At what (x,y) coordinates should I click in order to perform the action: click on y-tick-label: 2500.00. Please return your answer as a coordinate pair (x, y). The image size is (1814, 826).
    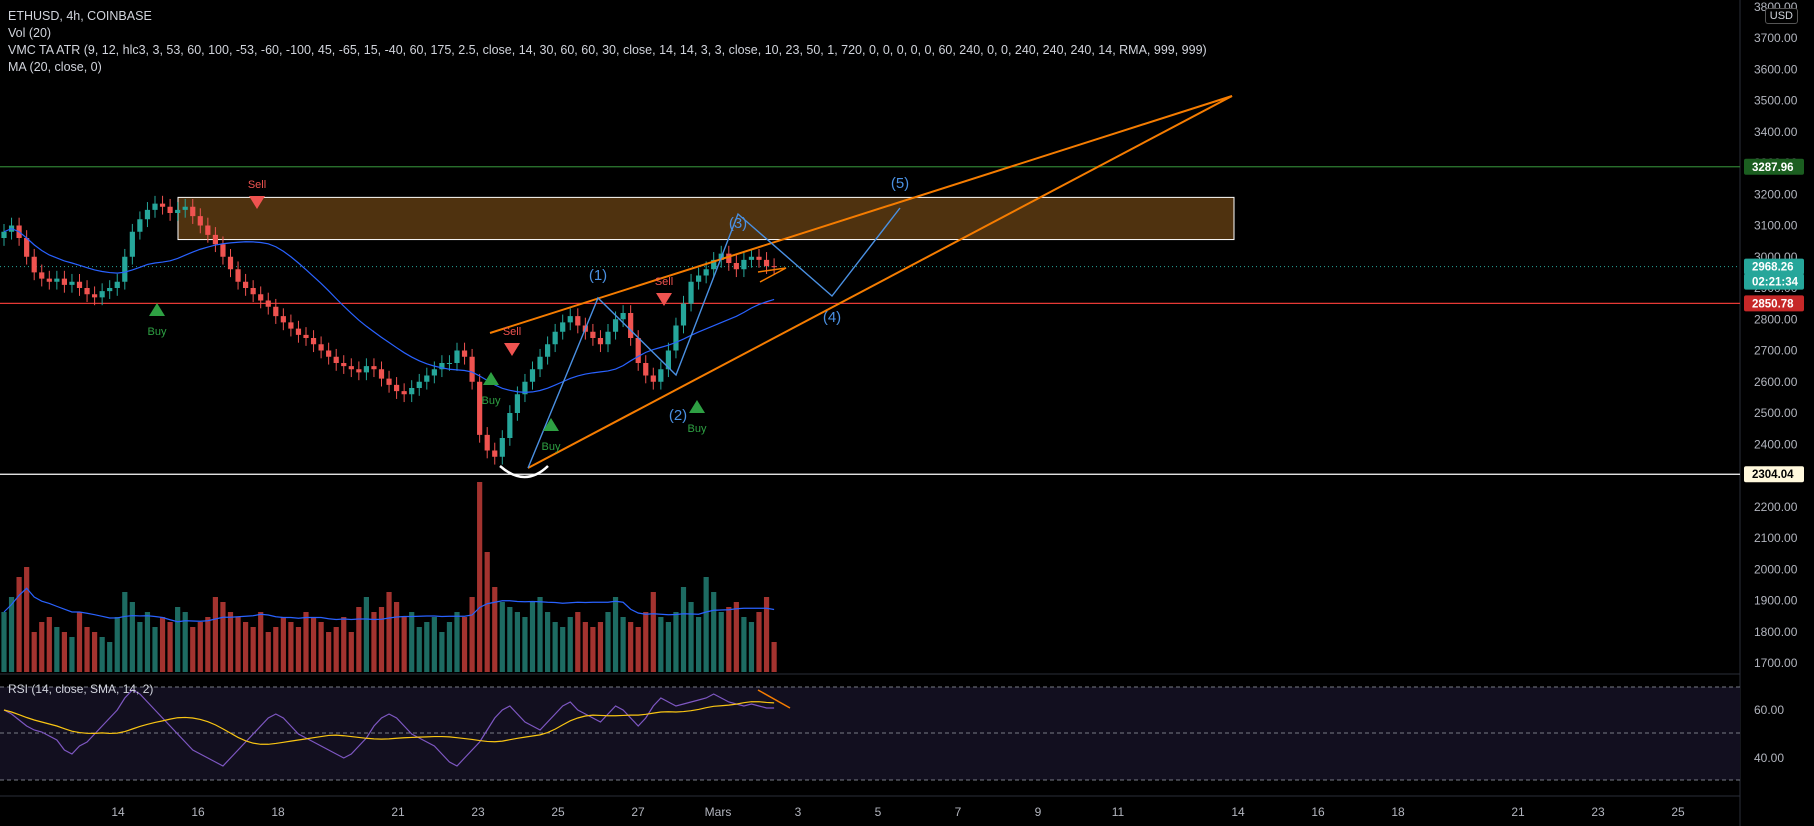
    Looking at the image, I should click on (1776, 413).